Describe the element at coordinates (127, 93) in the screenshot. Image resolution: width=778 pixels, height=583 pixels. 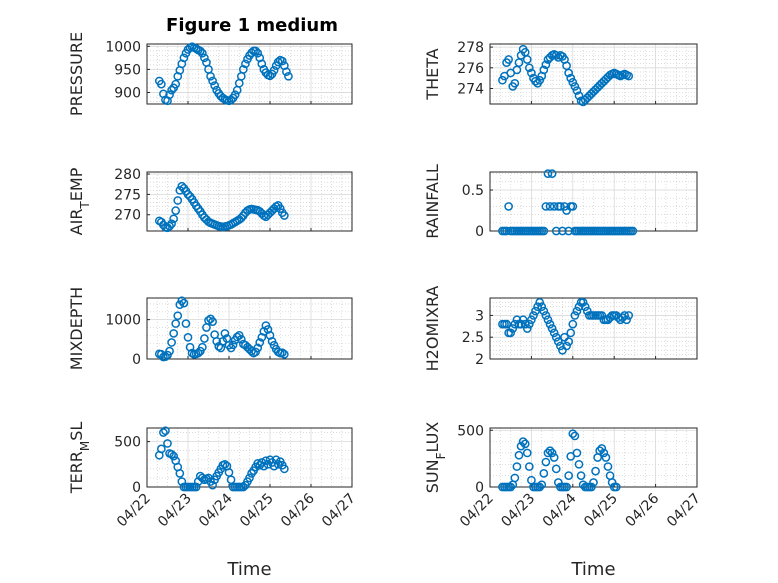
I see `y-tick-label: 900` at that location.